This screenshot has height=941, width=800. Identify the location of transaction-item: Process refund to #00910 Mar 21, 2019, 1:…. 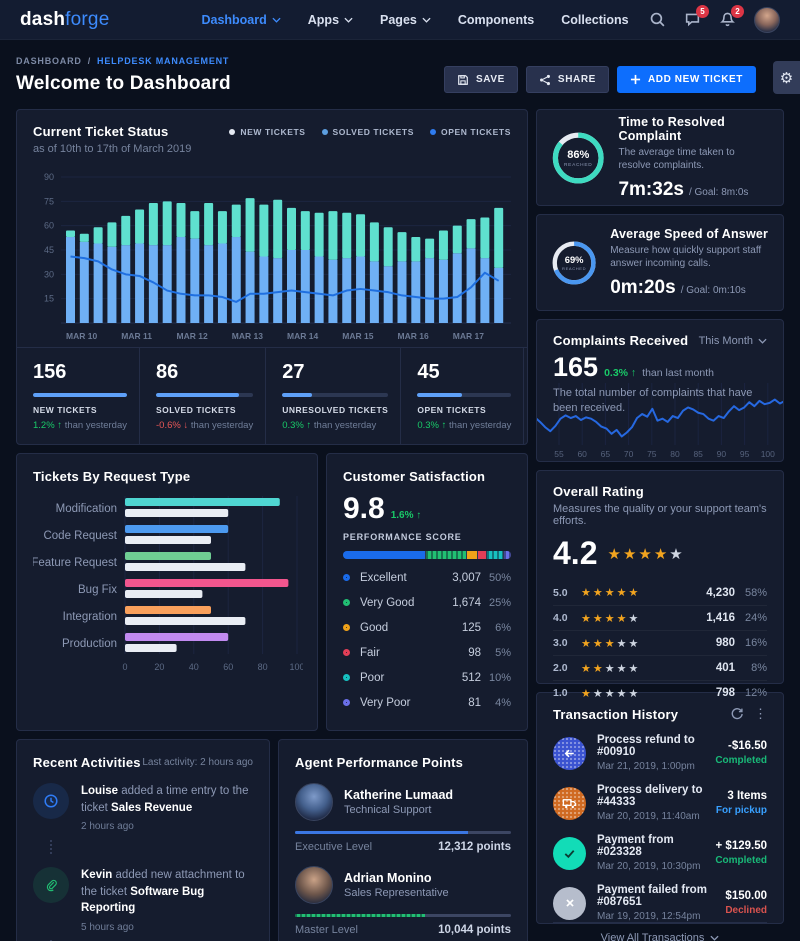
(660, 753).